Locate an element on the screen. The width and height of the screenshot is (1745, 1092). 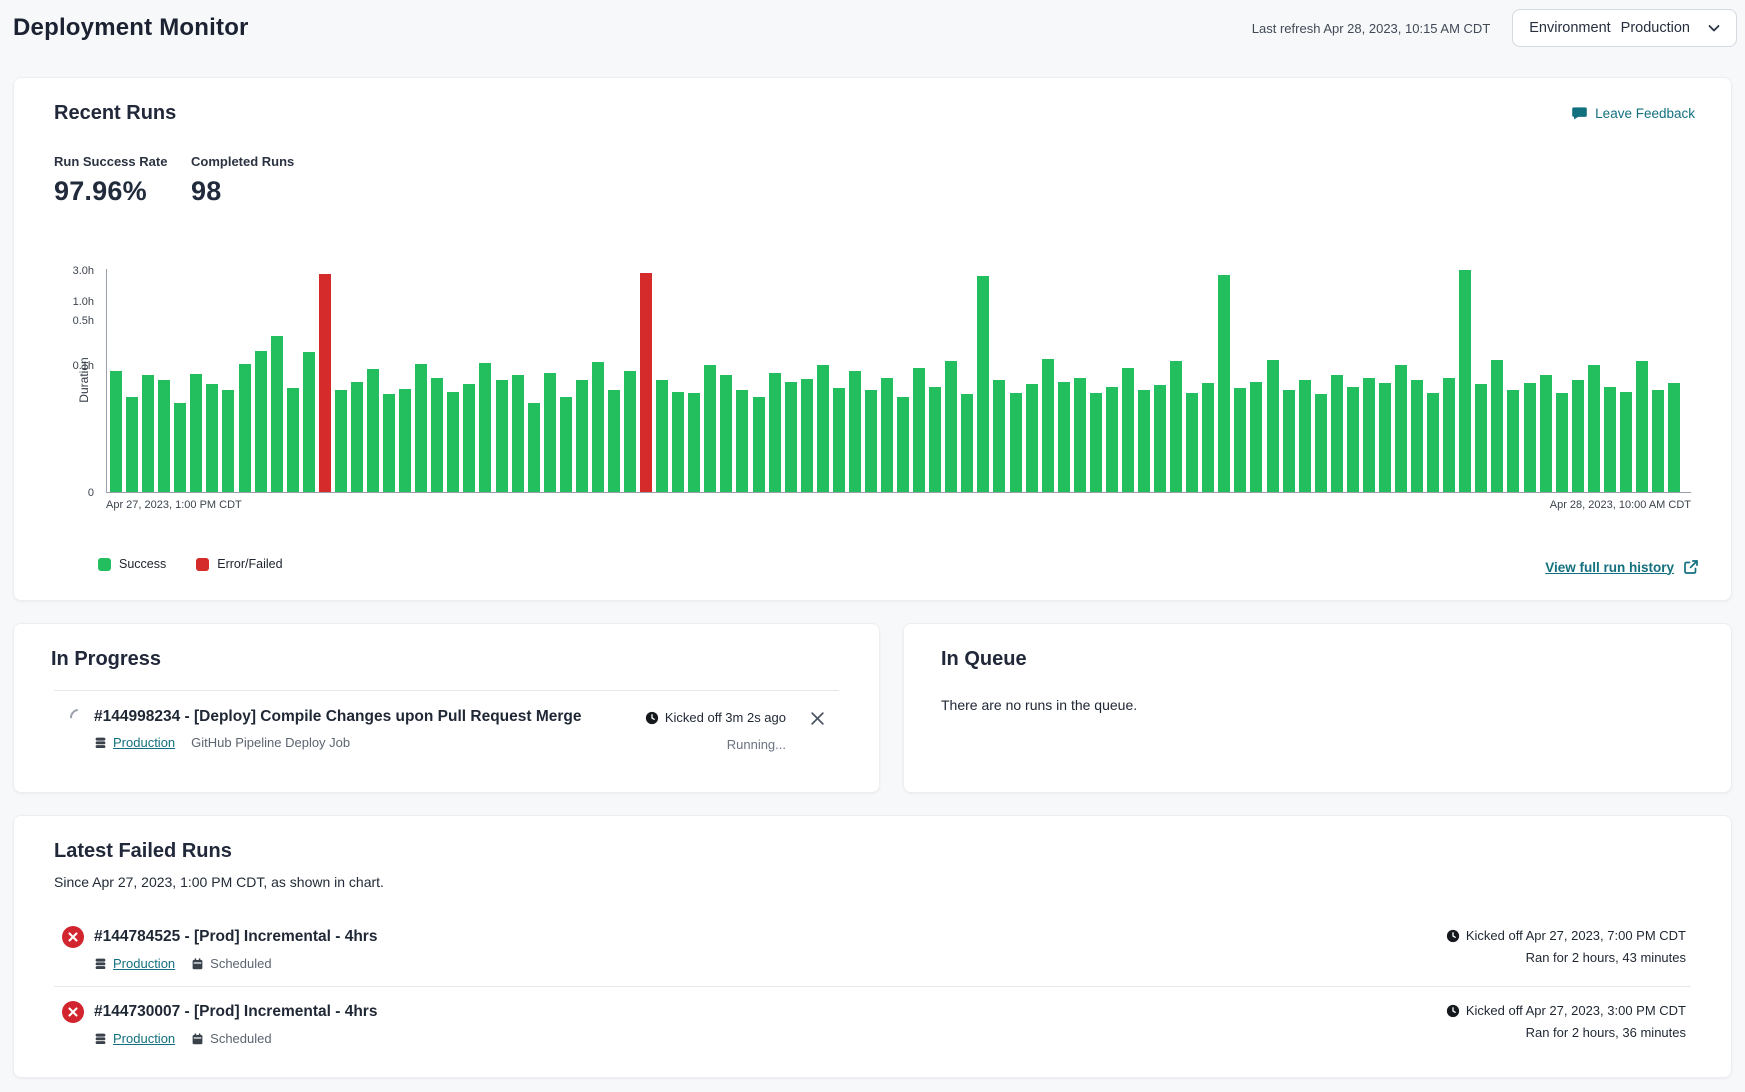
close-icon is located at coordinates (817, 718).